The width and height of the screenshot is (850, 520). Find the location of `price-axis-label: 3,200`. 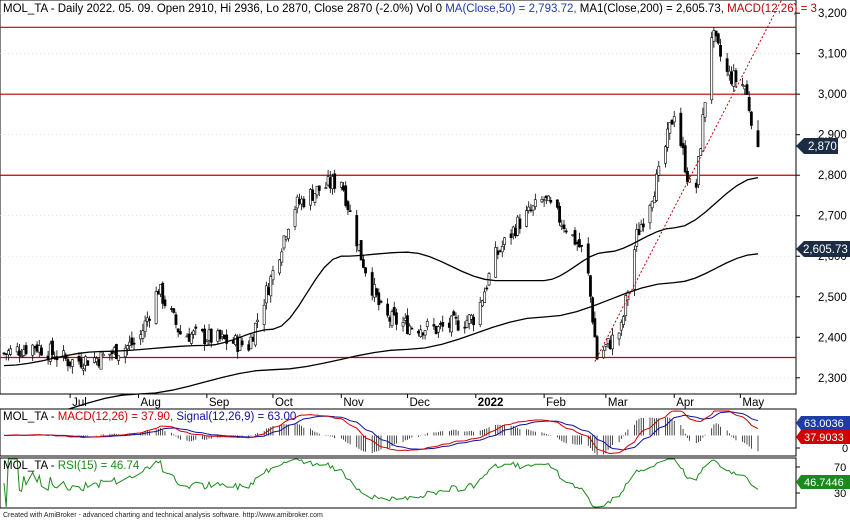

price-axis-label: 3,200 is located at coordinates (832, 14).